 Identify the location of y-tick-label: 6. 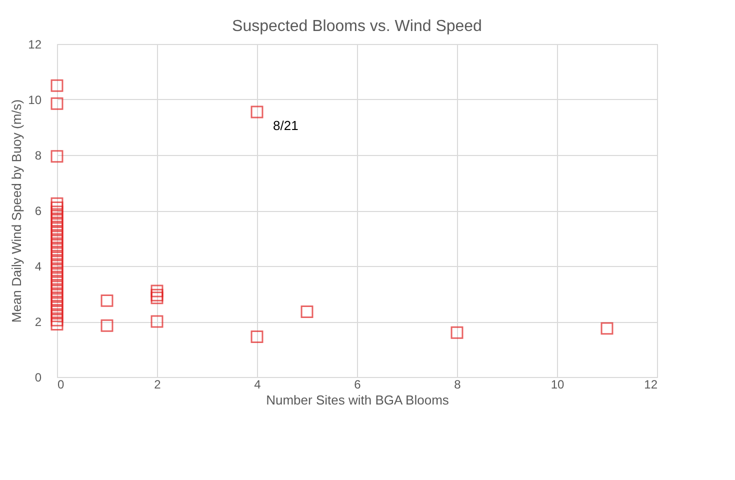
(38, 211).